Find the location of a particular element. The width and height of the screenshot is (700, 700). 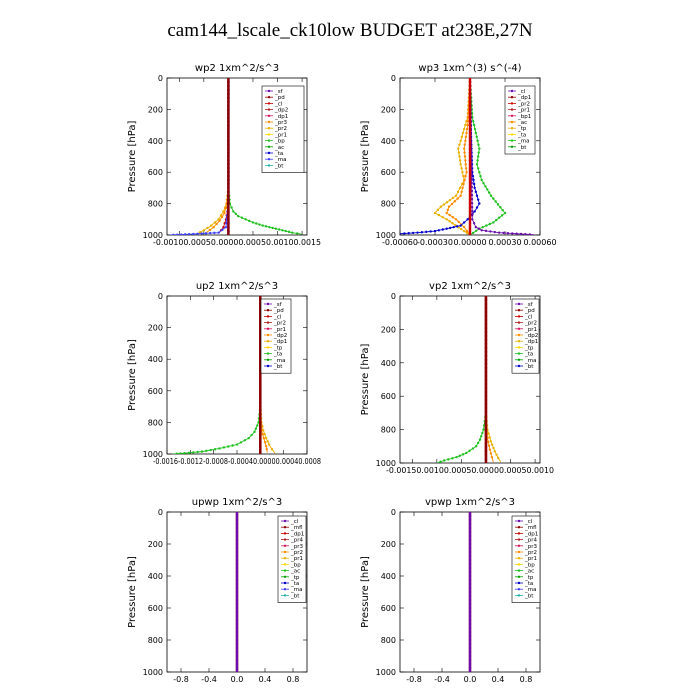

y-tick-label: 200 is located at coordinates (155, 109).